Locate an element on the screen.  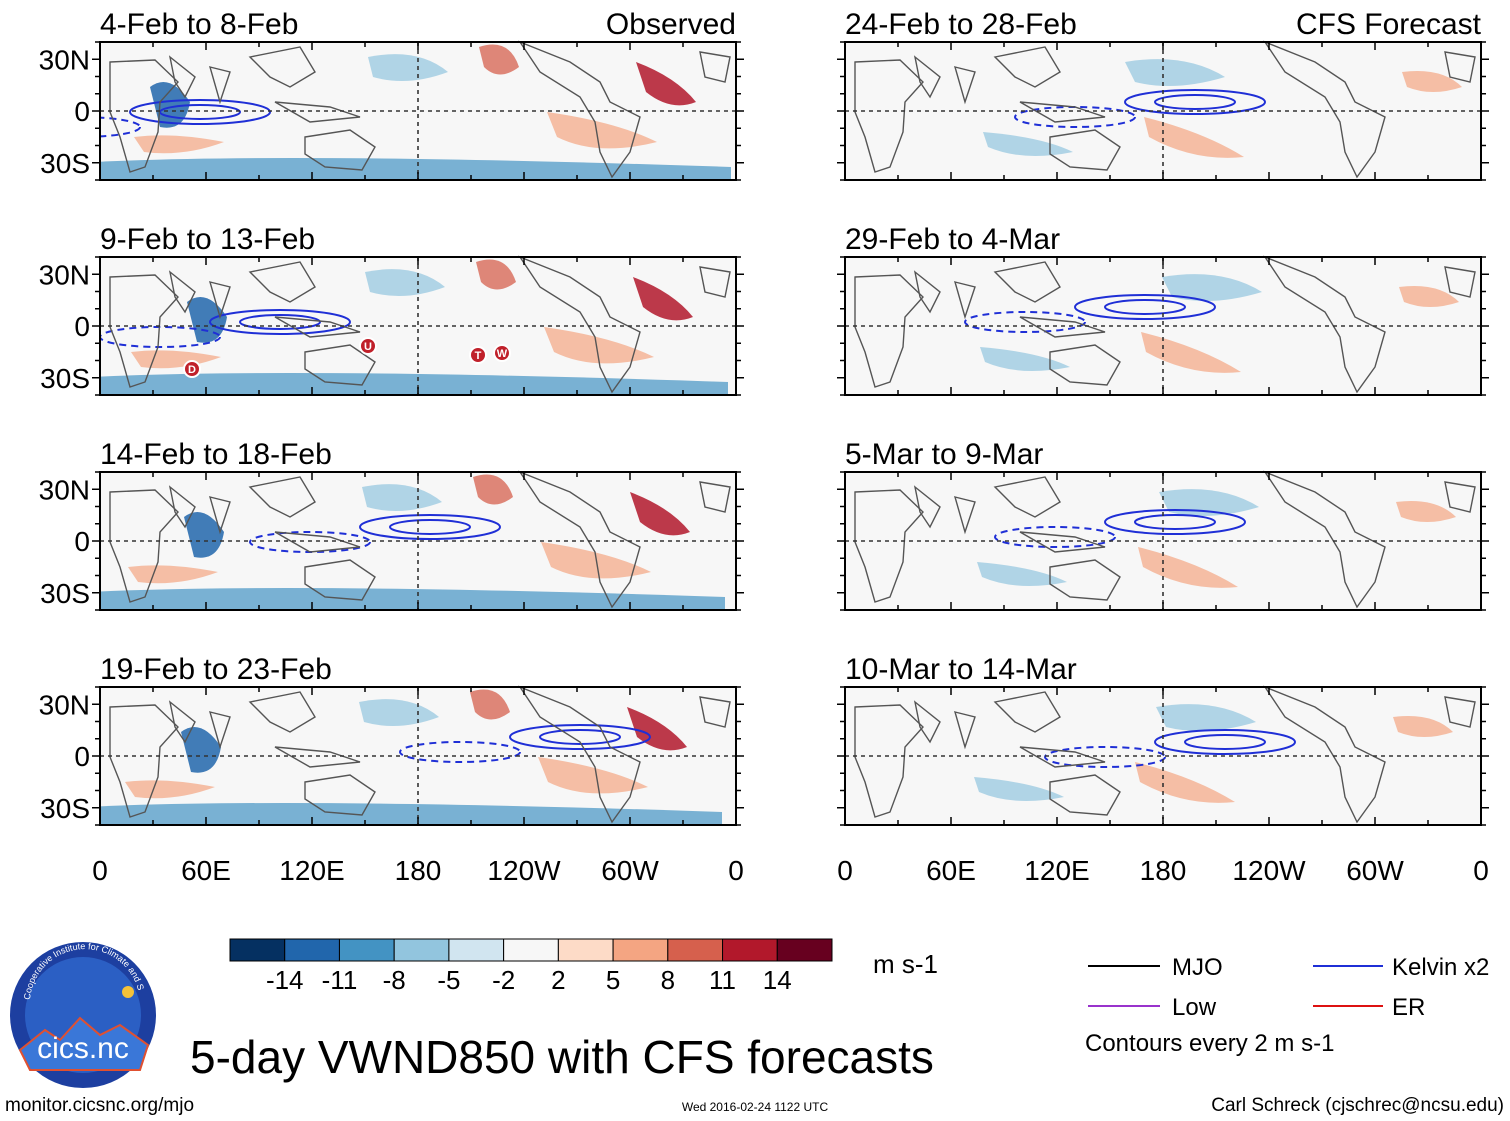
panel-title: 4-Feb to 8-Feb is located at coordinates (199, 24).